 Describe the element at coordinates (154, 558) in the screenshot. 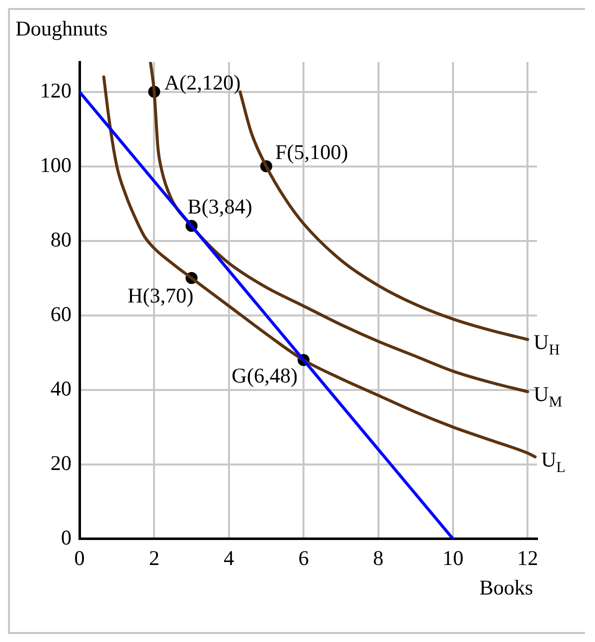

I see `x-tick-label: 2` at that location.